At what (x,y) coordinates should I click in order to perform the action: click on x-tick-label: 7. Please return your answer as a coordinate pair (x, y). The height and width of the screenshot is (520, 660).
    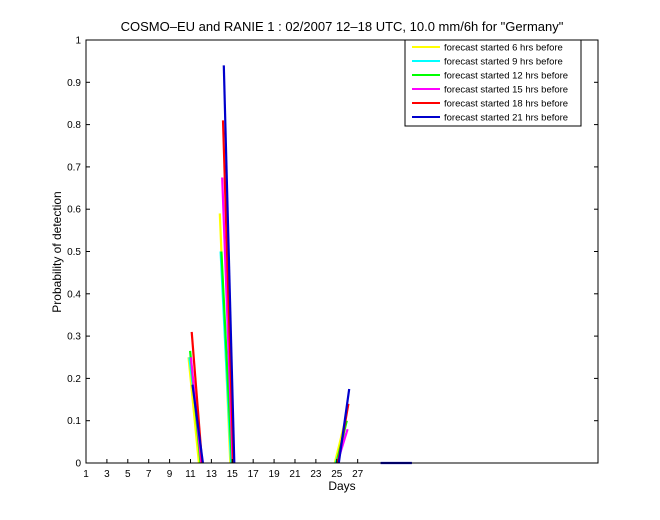
    Looking at the image, I should click on (149, 474).